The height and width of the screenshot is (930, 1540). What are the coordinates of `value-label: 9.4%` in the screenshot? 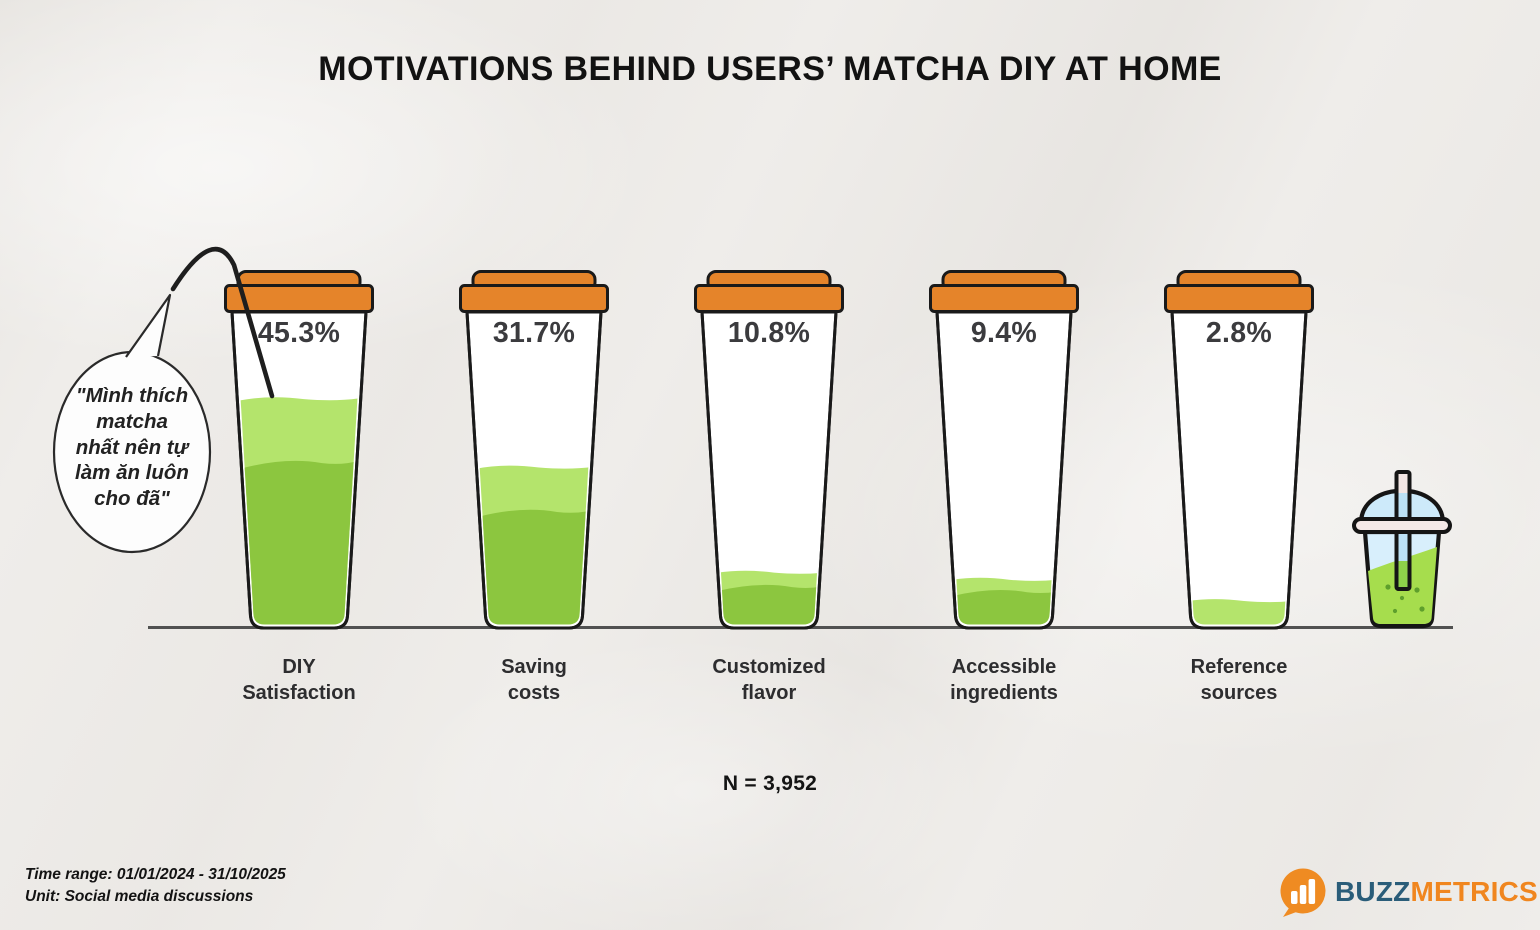 It's located at (1004, 333).